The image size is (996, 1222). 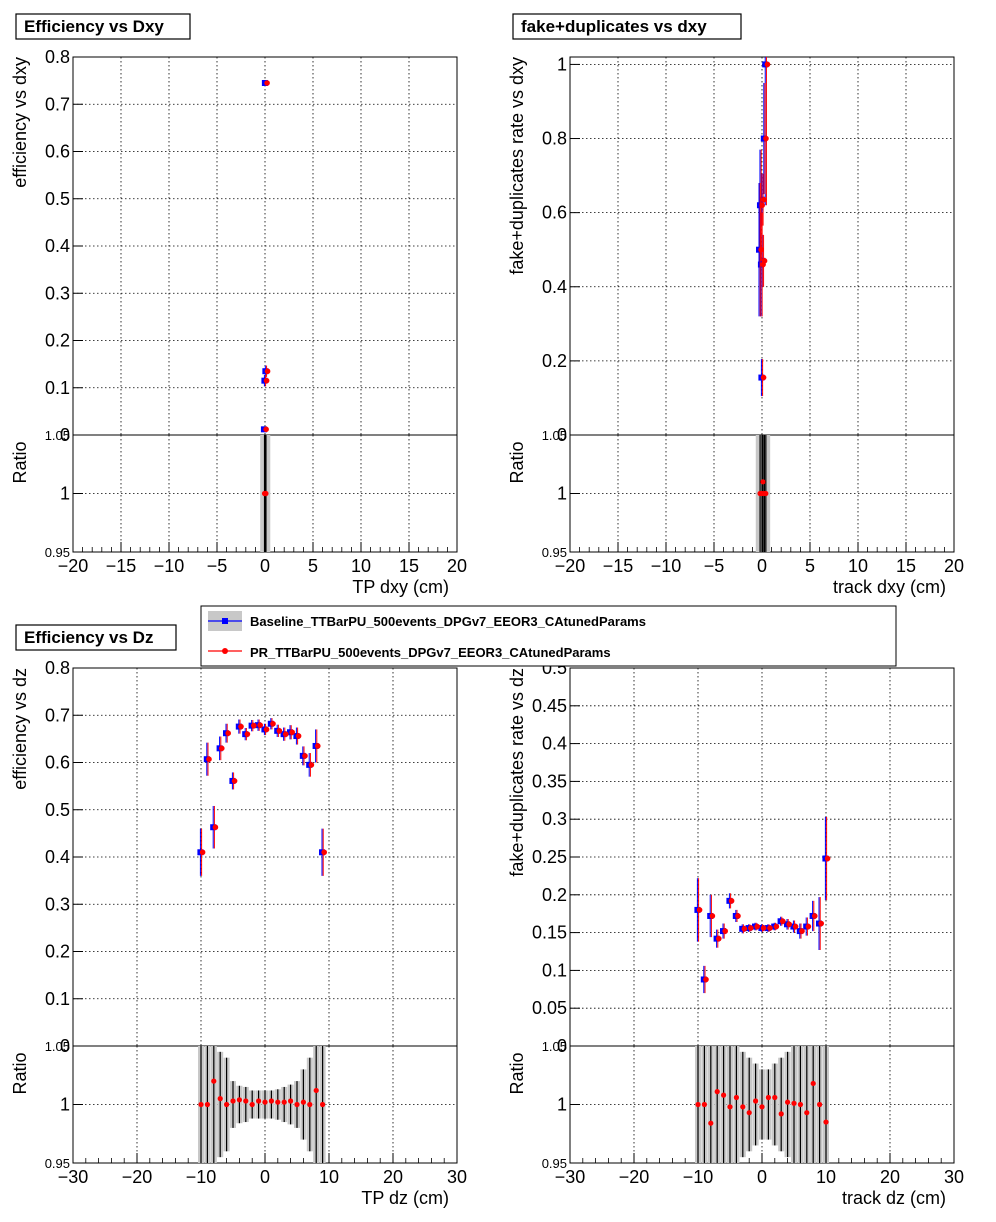 What do you see at coordinates (313, 566) in the screenshot?
I see `x-tick-label: 5` at bounding box center [313, 566].